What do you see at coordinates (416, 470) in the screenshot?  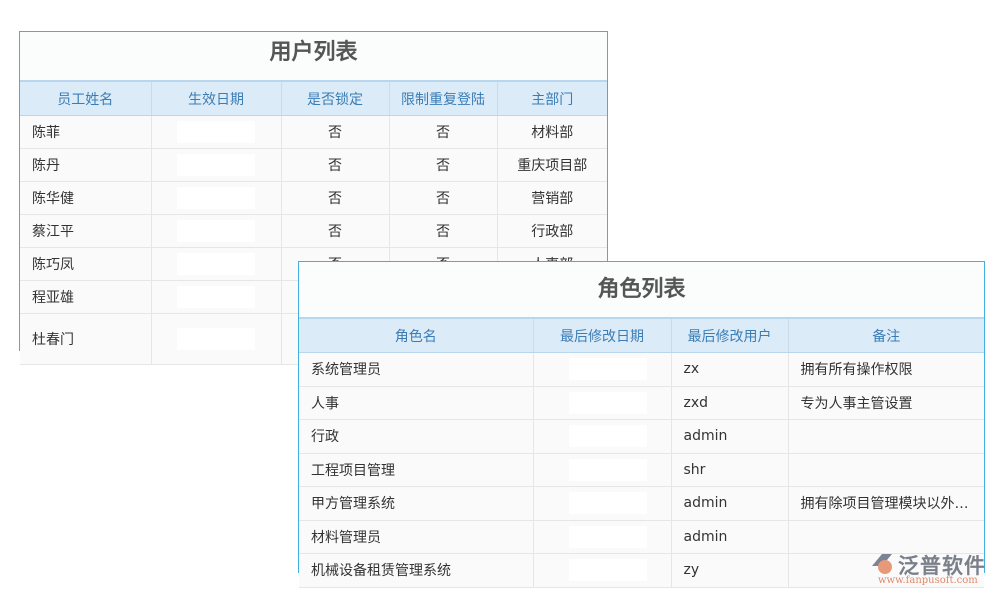 I see `table-cell: 工程项目管理` at bounding box center [416, 470].